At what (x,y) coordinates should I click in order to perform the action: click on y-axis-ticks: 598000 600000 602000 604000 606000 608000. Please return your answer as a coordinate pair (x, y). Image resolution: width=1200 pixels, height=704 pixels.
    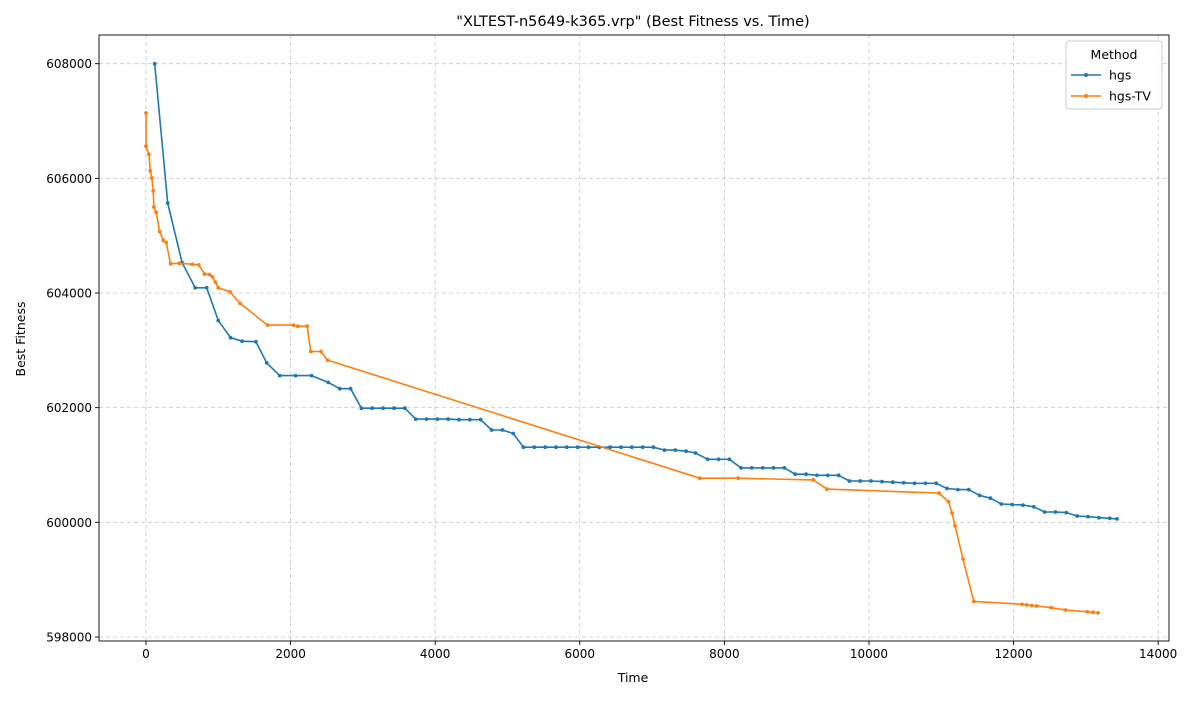
    Looking at the image, I should click on (72, 350).